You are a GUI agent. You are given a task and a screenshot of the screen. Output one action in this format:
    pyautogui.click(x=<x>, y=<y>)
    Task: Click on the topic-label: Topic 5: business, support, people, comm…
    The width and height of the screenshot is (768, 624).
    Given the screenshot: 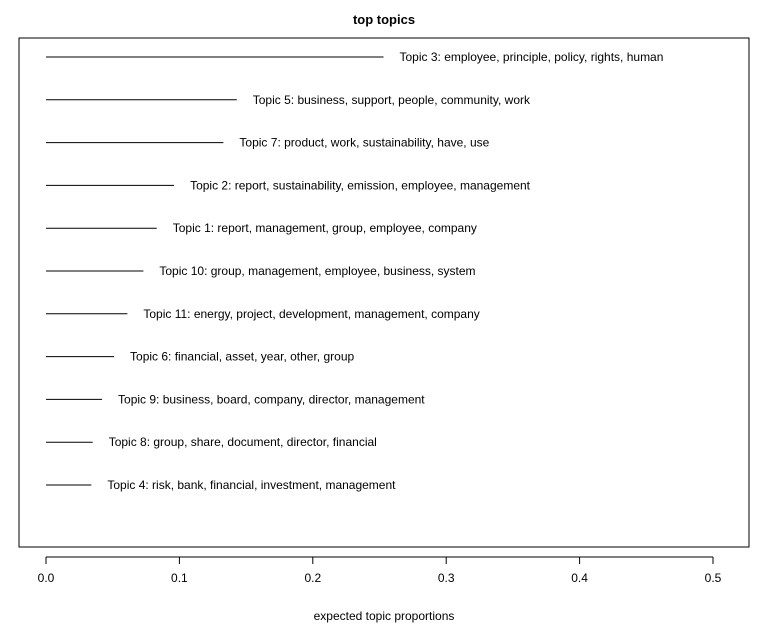 What is the action you would take?
    pyautogui.click(x=392, y=100)
    